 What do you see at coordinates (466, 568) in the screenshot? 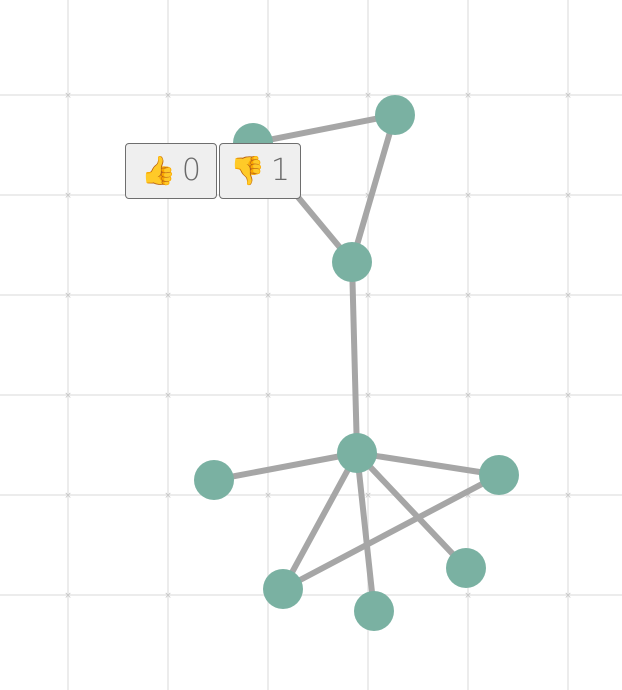
I see `node-n7` at bounding box center [466, 568].